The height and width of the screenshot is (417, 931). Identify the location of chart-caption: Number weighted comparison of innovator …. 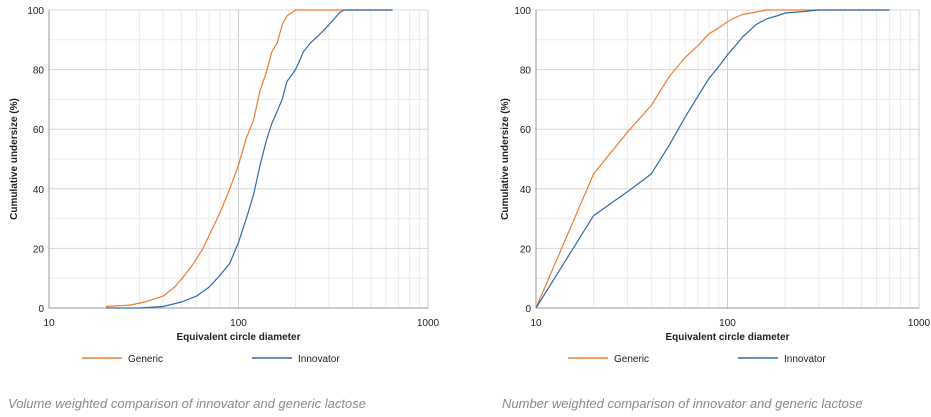
(682, 403).